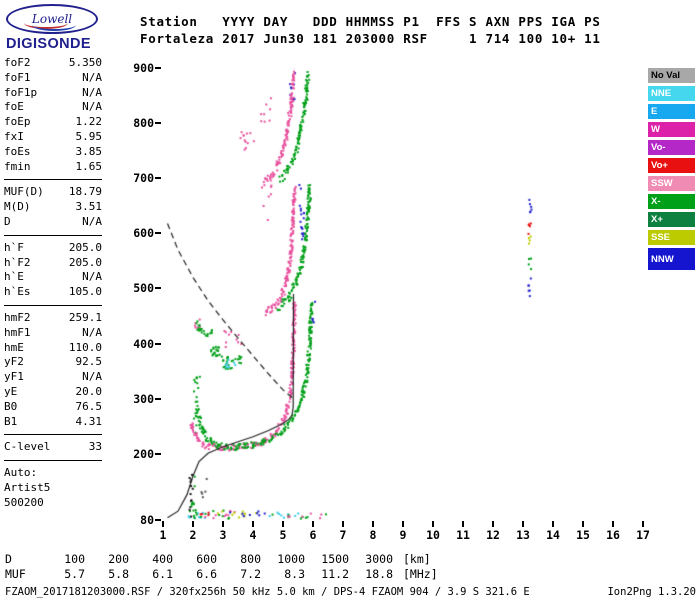 The width and height of the screenshot is (700, 600). What do you see at coordinates (21, 473) in the screenshot?
I see `param-label: Auto:` at bounding box center [21, 473].